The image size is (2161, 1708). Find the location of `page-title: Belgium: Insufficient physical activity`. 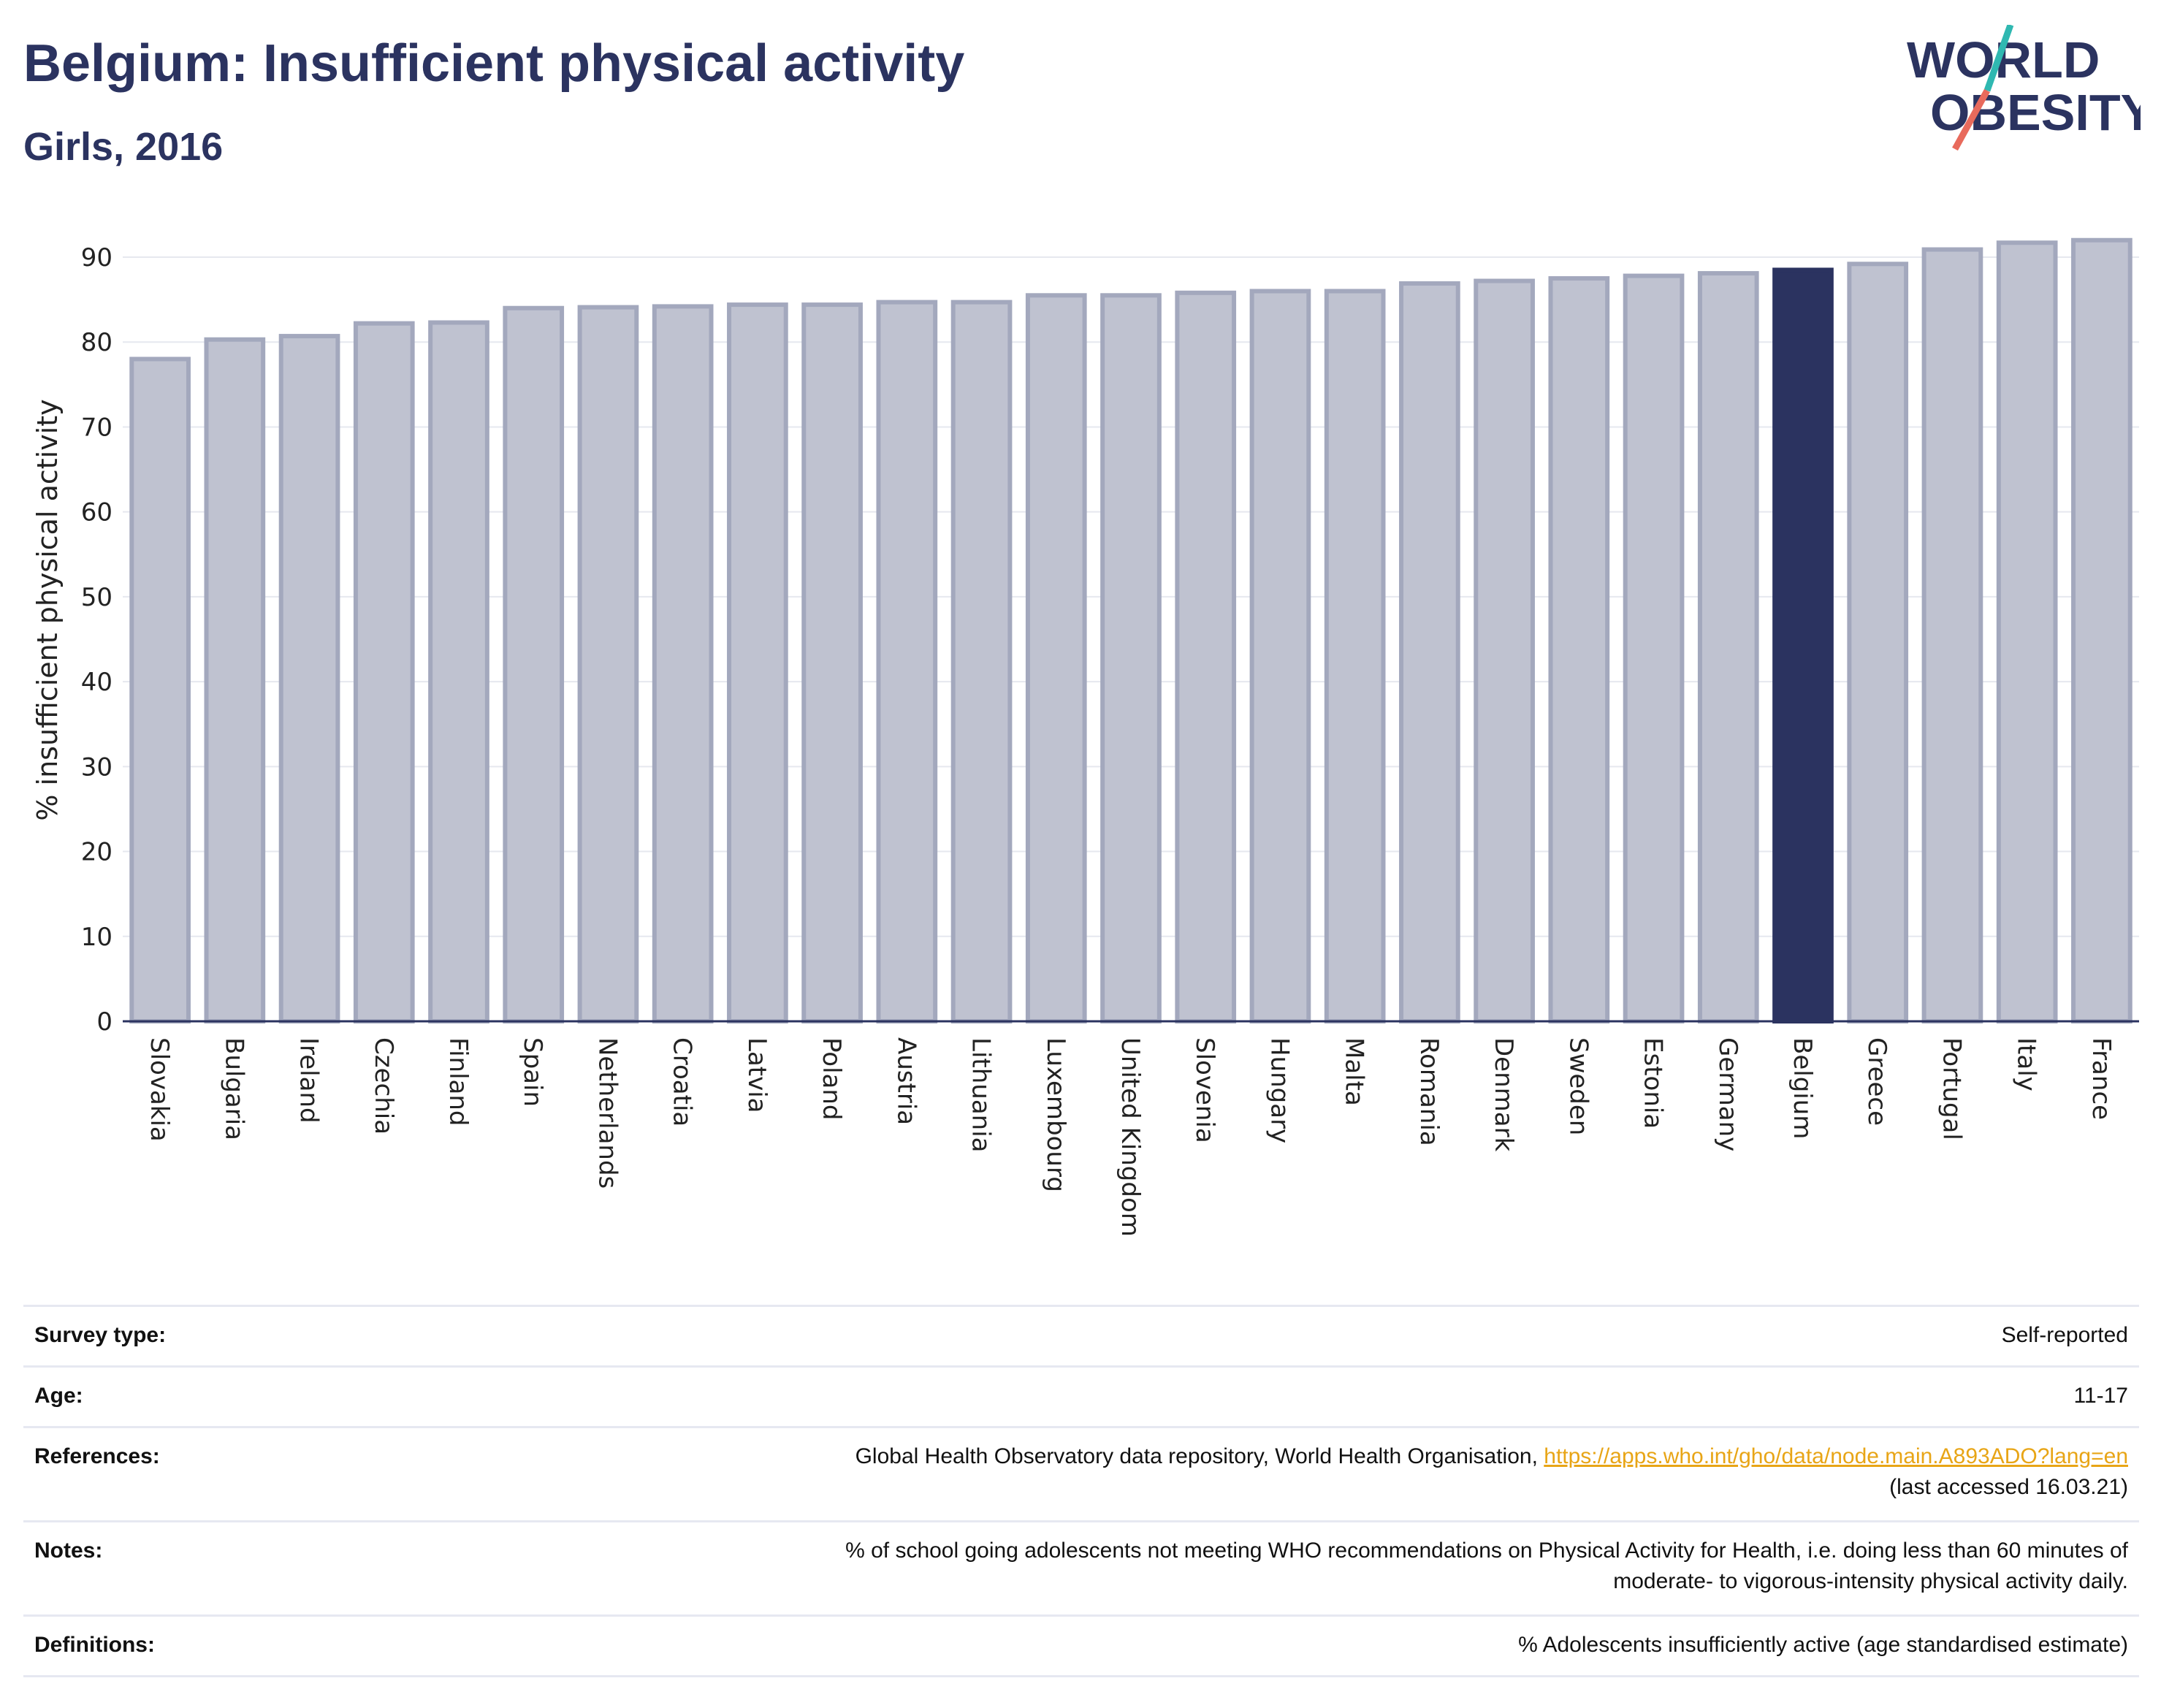

page-title: Belgium: Insufficient physical activity is located at coordinates (494, 64).